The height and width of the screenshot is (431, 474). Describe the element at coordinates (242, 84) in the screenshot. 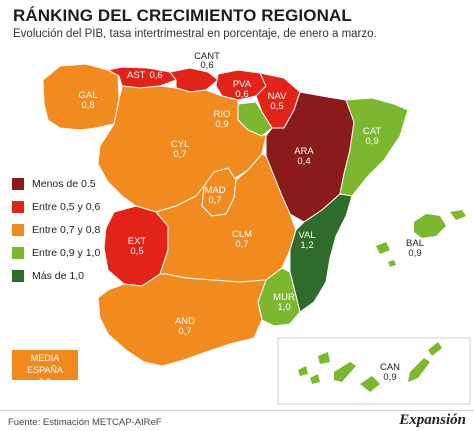

I see `label-pva-code: PVA` at that location.